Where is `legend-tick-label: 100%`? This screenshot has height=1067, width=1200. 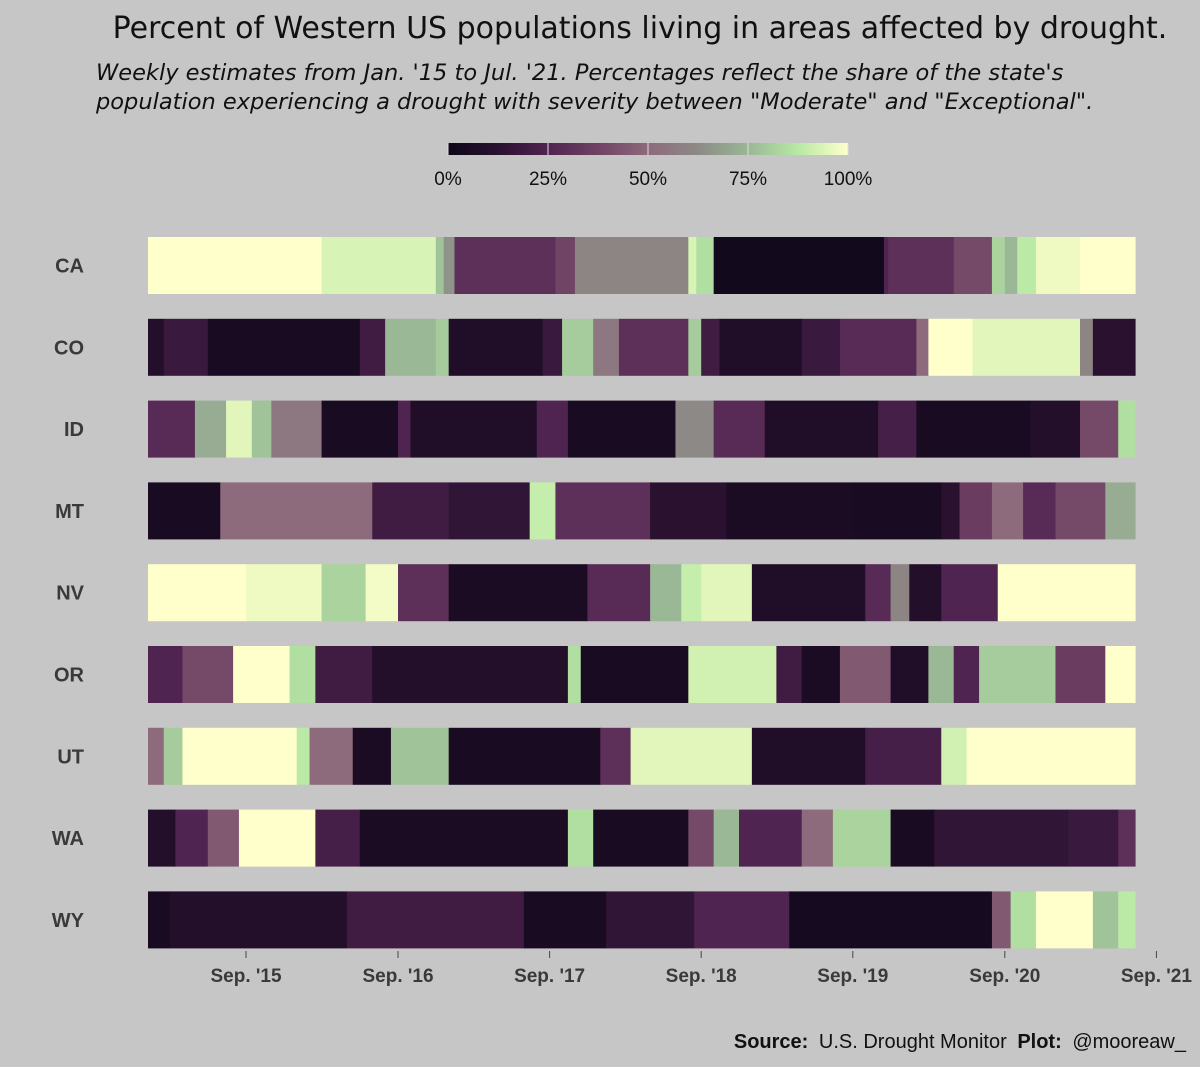
legend-tick-label: 100% is located at coordinates (848, 179).